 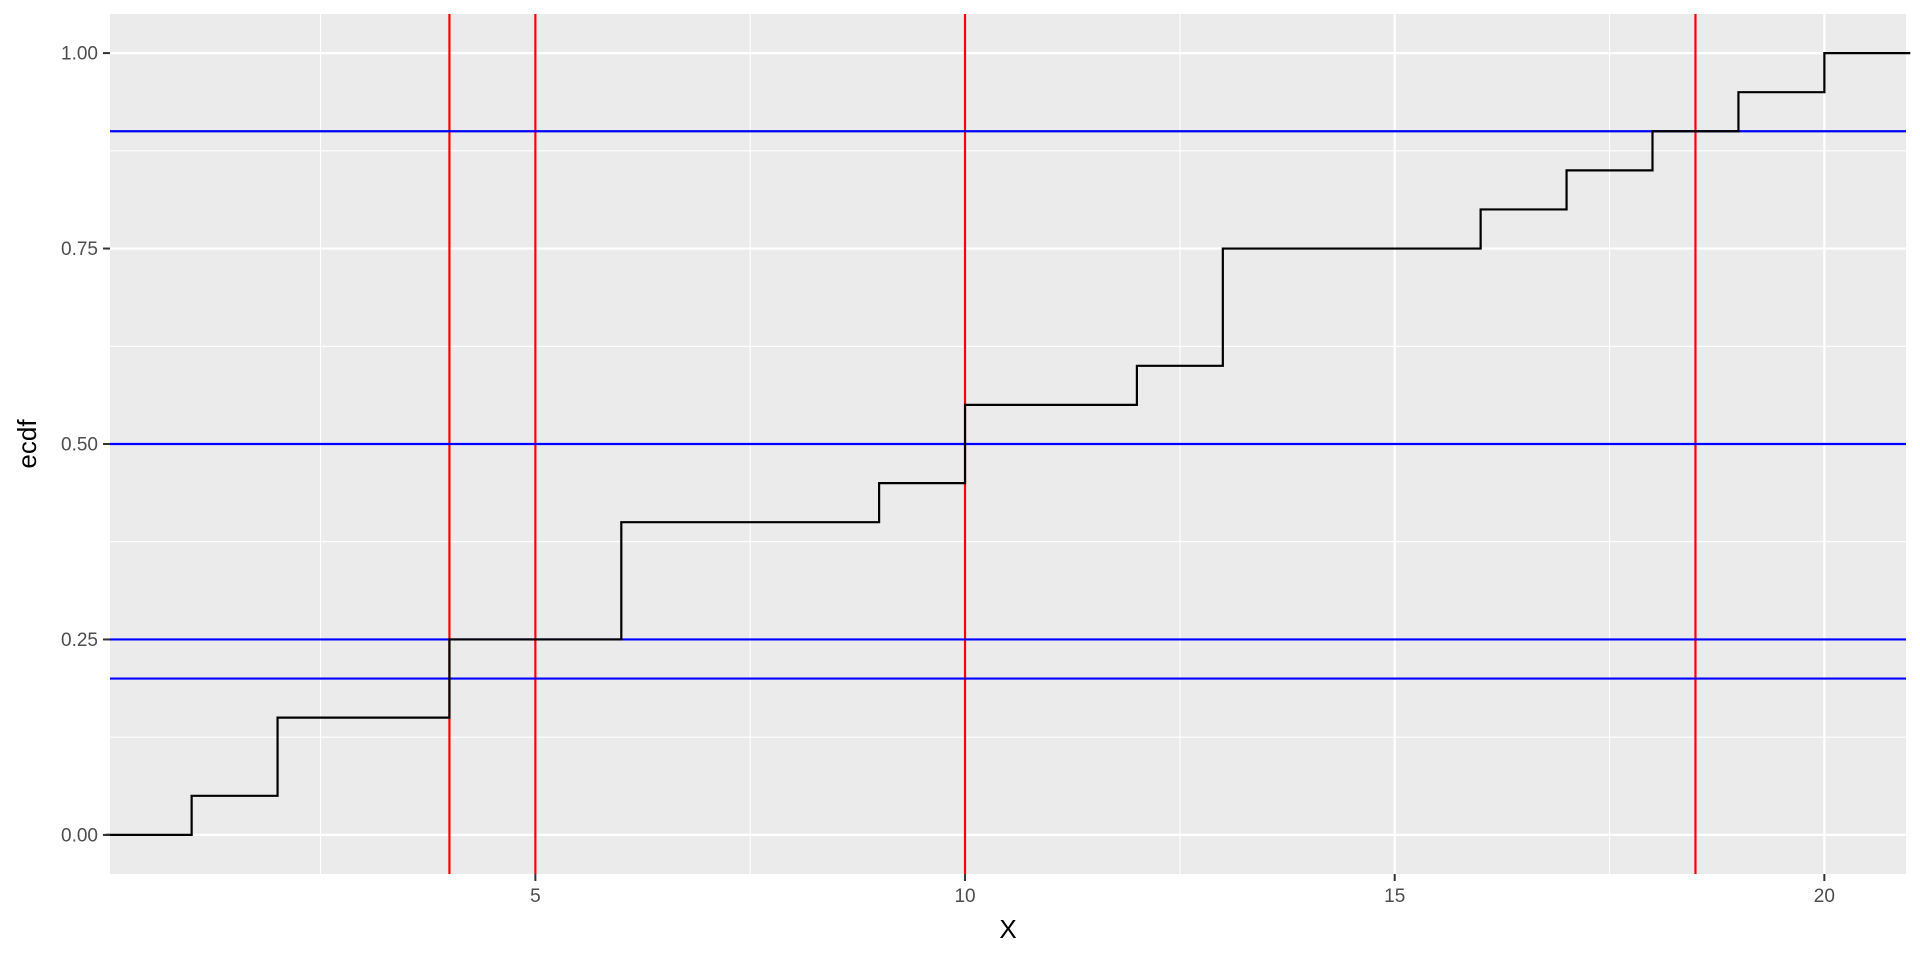 What do you see at coordinates (79, 445) in the screenshot?
I see `y-tick-label-2: 0.50` at bounding box center [79, 445].